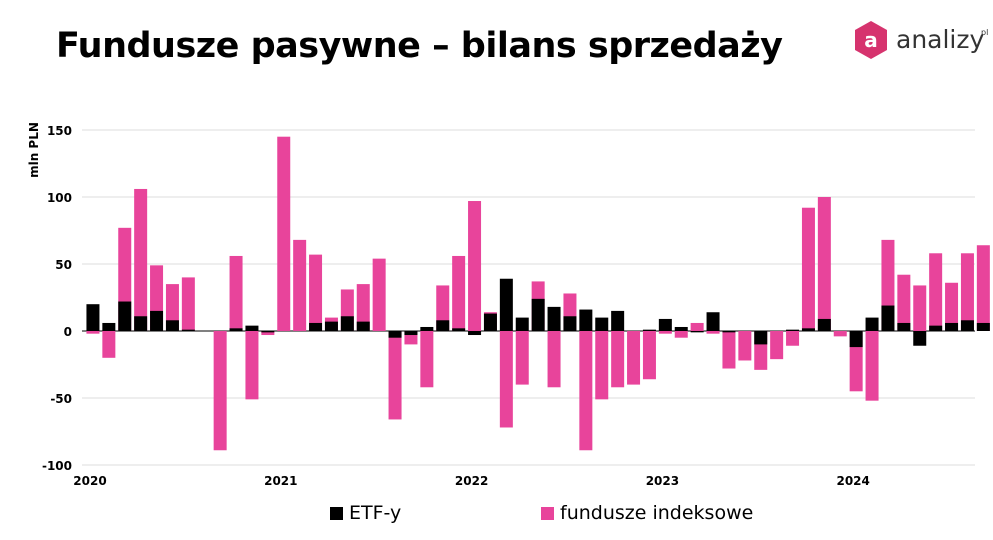 The height and width of the screenshot is (540, 993). I want to click on logo-hexagon-icon: a, so click(871, 40).